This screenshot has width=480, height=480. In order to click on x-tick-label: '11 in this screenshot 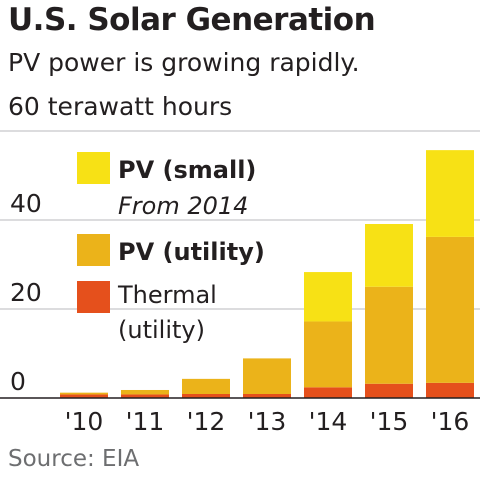, I will do `click(145, 421)`.